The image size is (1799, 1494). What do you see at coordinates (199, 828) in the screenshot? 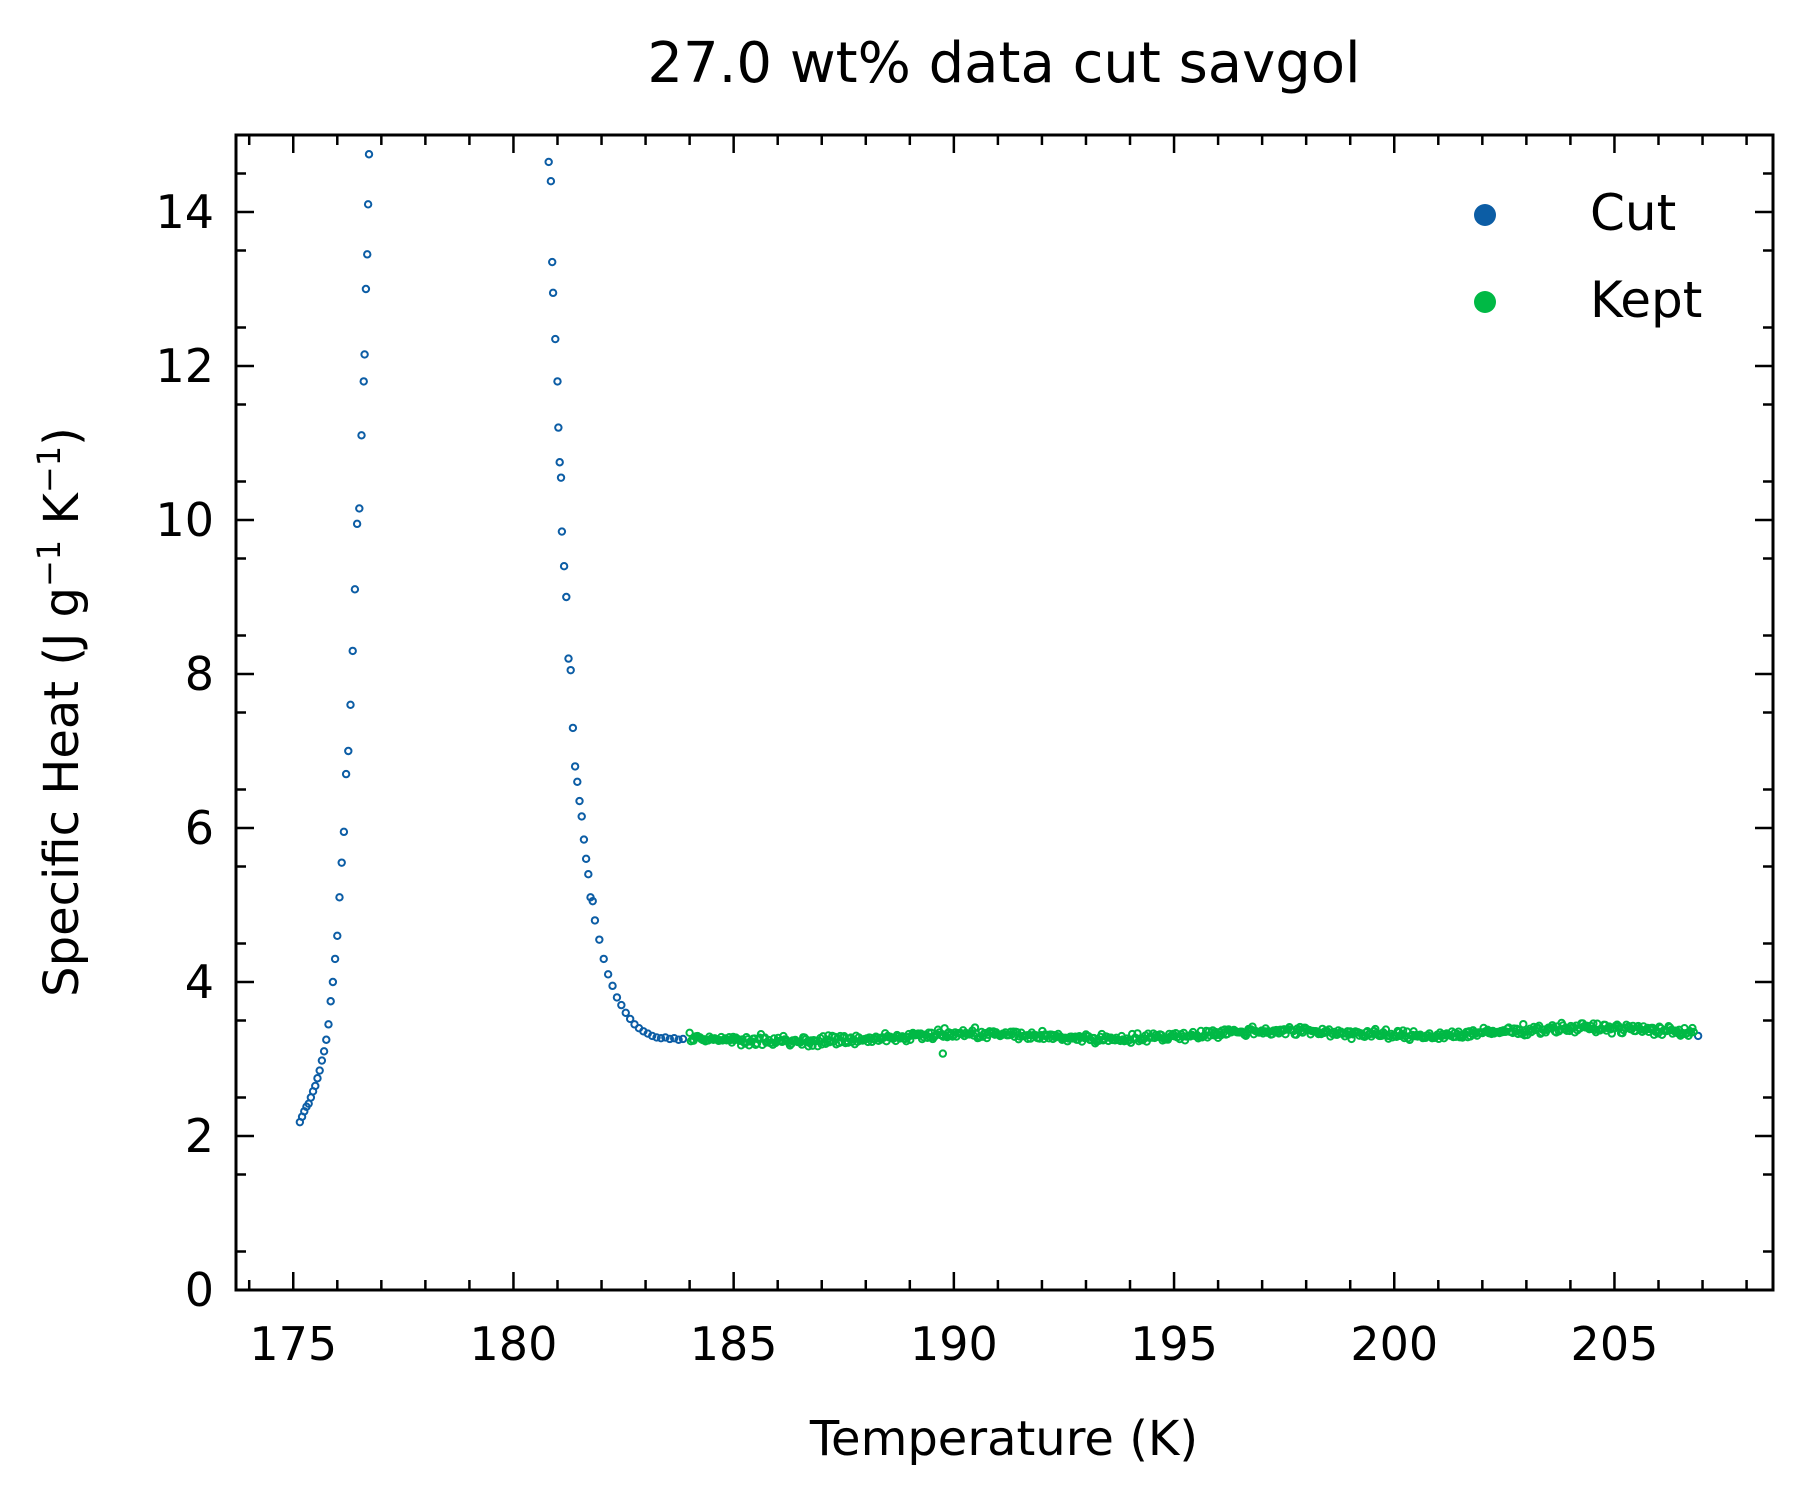
I see `y-tick-label: 6` at bounding box center [199, 828].